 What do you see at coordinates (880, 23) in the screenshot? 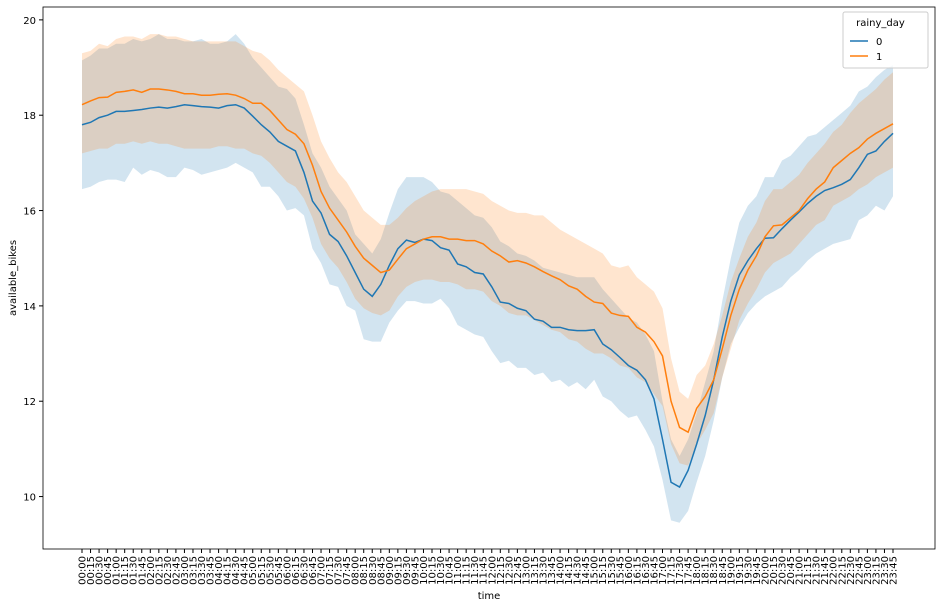
I see `legend-title: rainy_day` at bounding box center [880, 23].